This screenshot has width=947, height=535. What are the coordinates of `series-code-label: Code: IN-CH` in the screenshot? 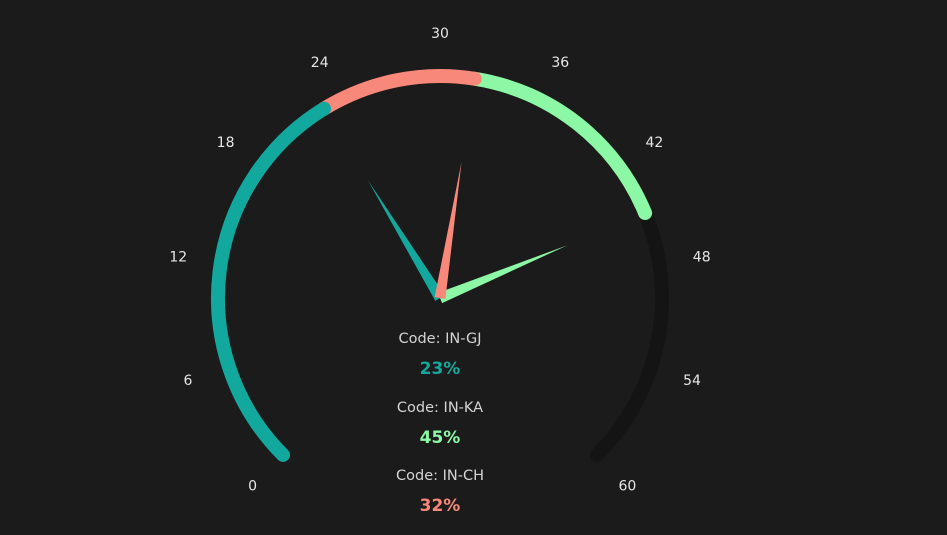 It's located at (440, 476).